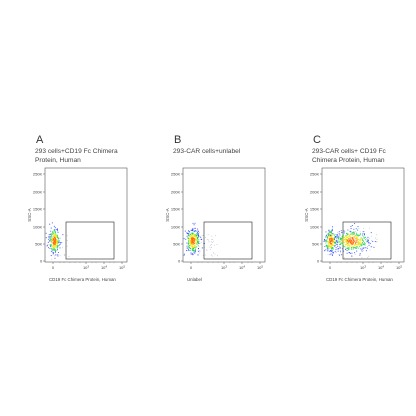 This screenshot has width=416, height=416. Describe the element at coordinates (359, 279) in the screenshot. I see `x-axis-label: CD19 Fc Chimera Protein, Human` at that location.